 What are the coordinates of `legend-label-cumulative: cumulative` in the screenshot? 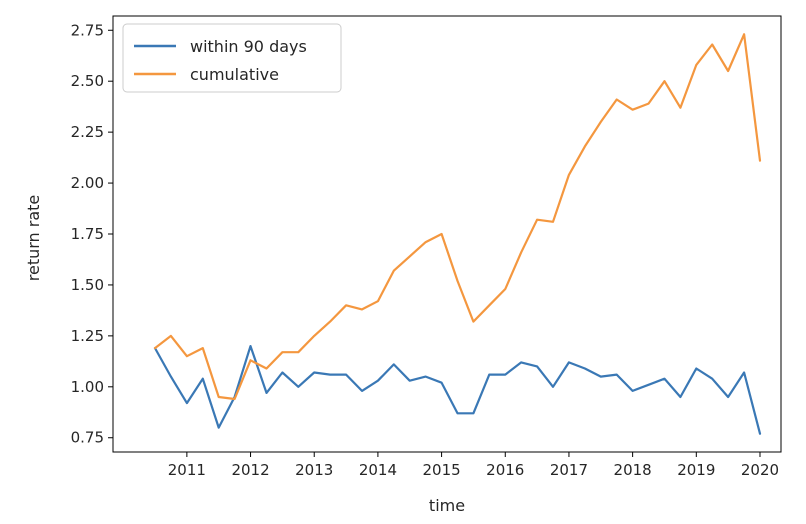 It's located at (234, 74).